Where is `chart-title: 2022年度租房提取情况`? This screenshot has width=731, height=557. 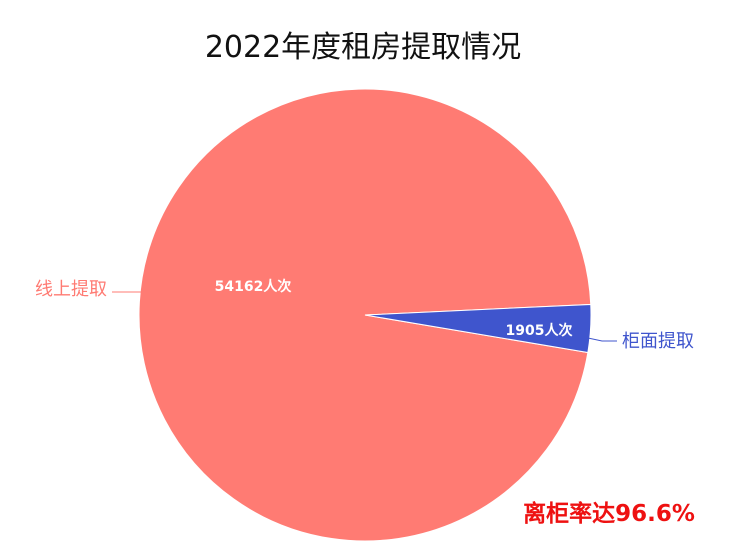
chart-title: 2022年度租房提取情况 is located at coordinates (363, 47).